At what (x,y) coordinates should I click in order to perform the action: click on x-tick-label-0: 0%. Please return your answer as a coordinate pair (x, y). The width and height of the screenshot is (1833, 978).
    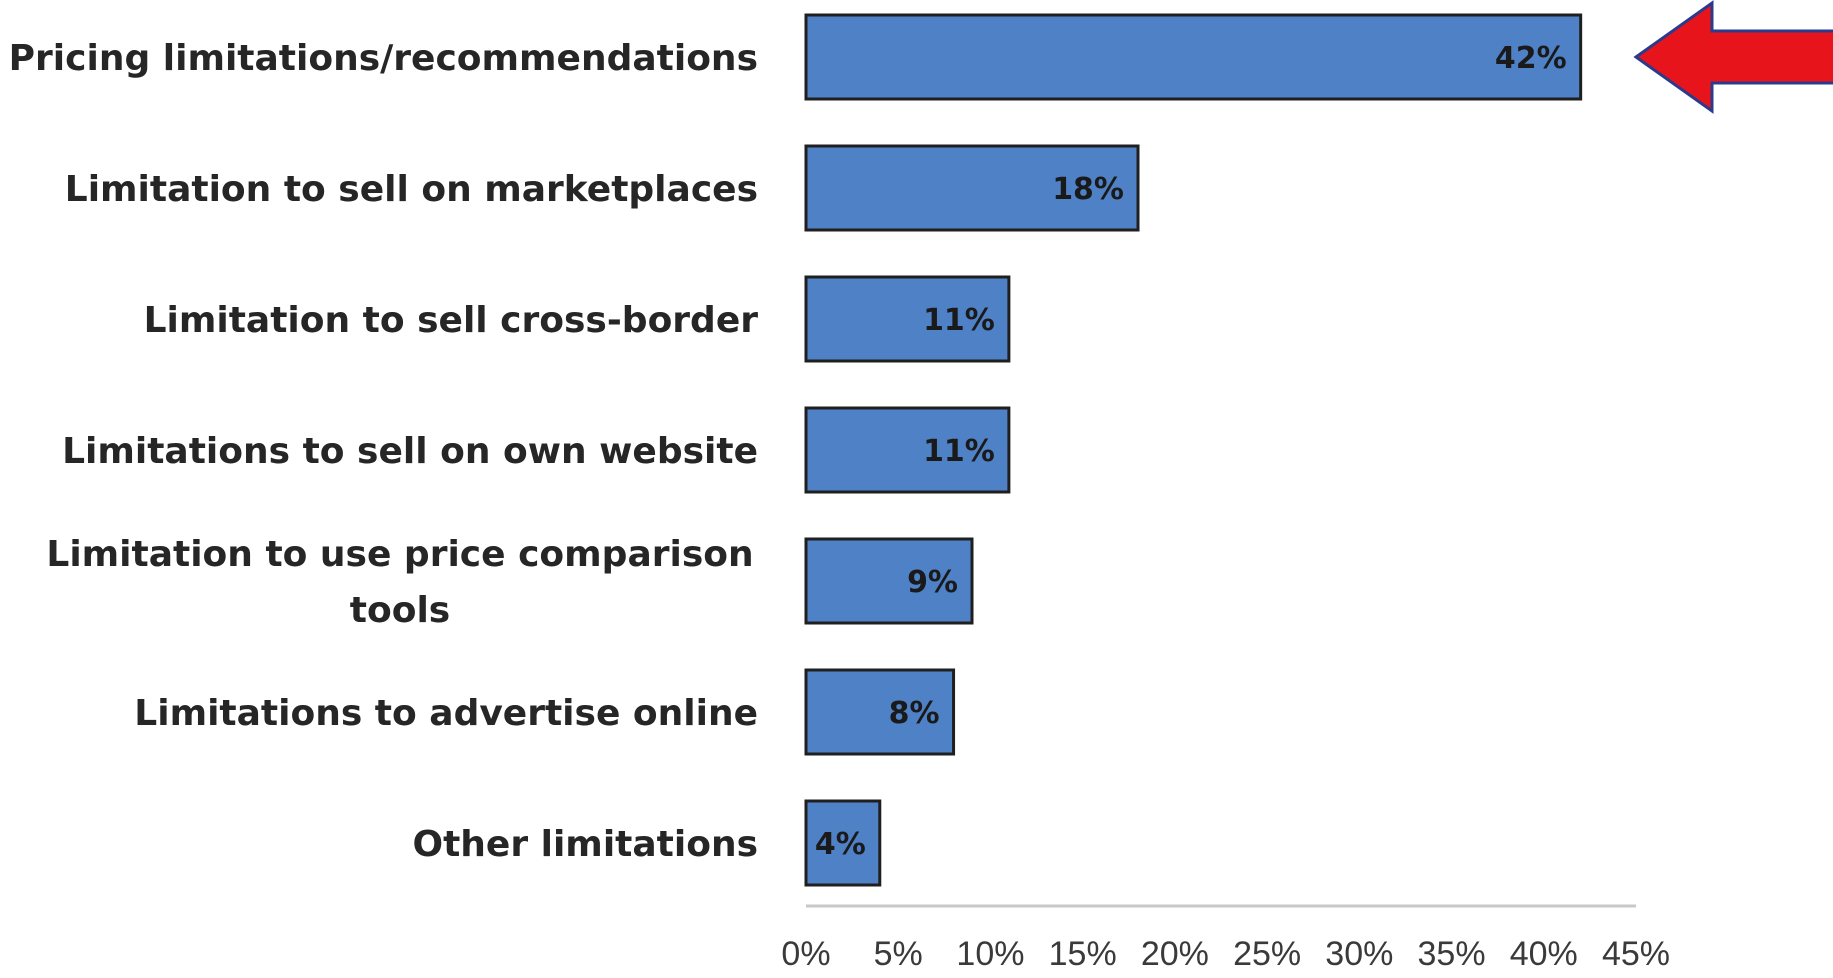
    Looking at the image, I should click on (805, 954).